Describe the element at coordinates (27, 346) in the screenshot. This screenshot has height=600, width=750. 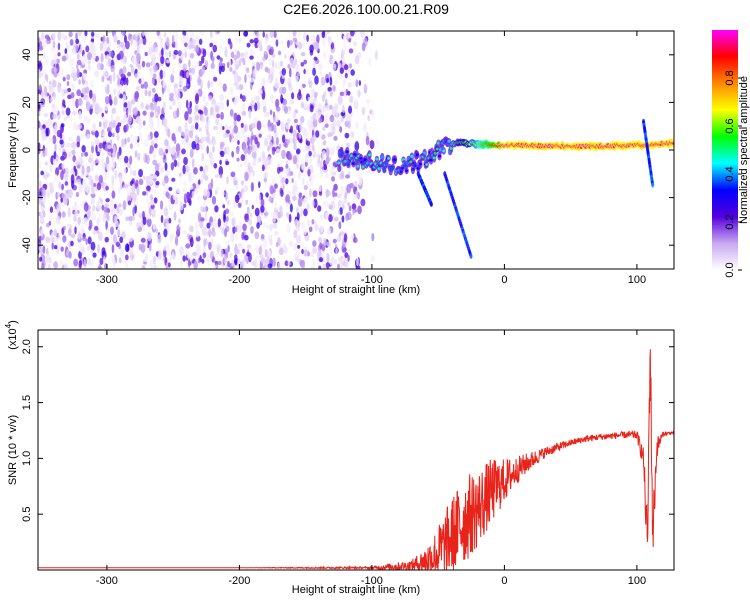
I see `y-tick-label: 2.0` at that location.